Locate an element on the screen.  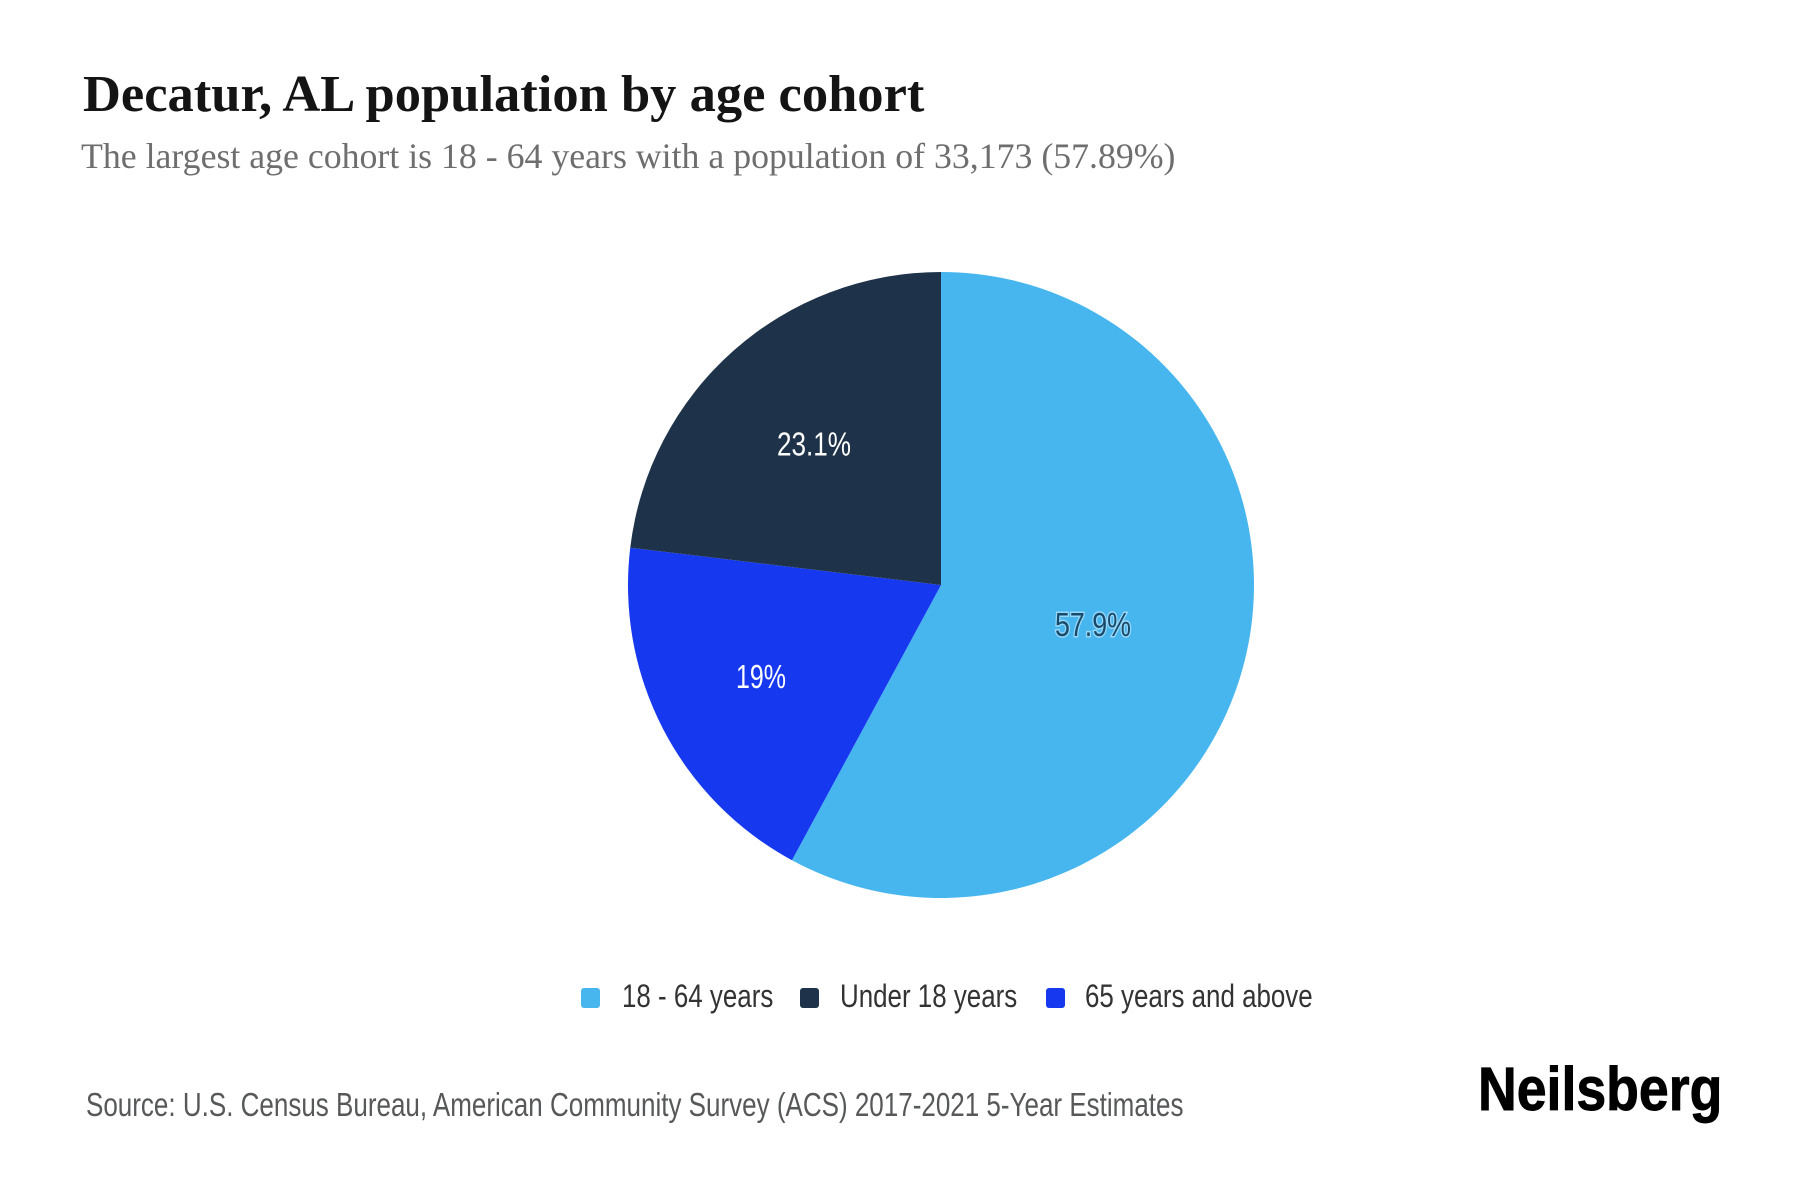
svg-text: 57.9% is located at coordinates (1093, 624).